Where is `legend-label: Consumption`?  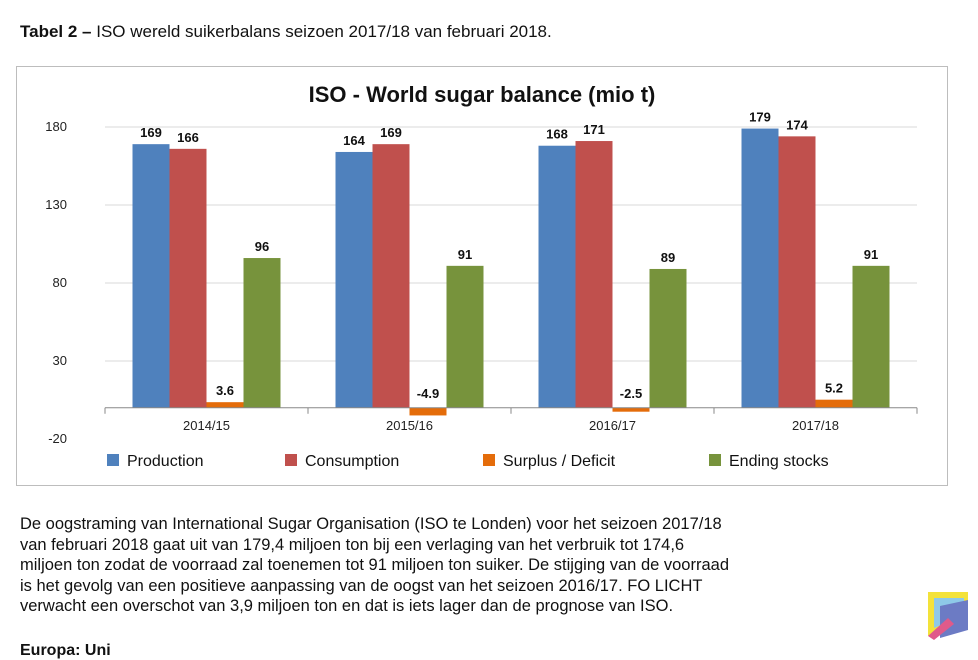 legend-label: Consumption is located at coordinates (352, 461).